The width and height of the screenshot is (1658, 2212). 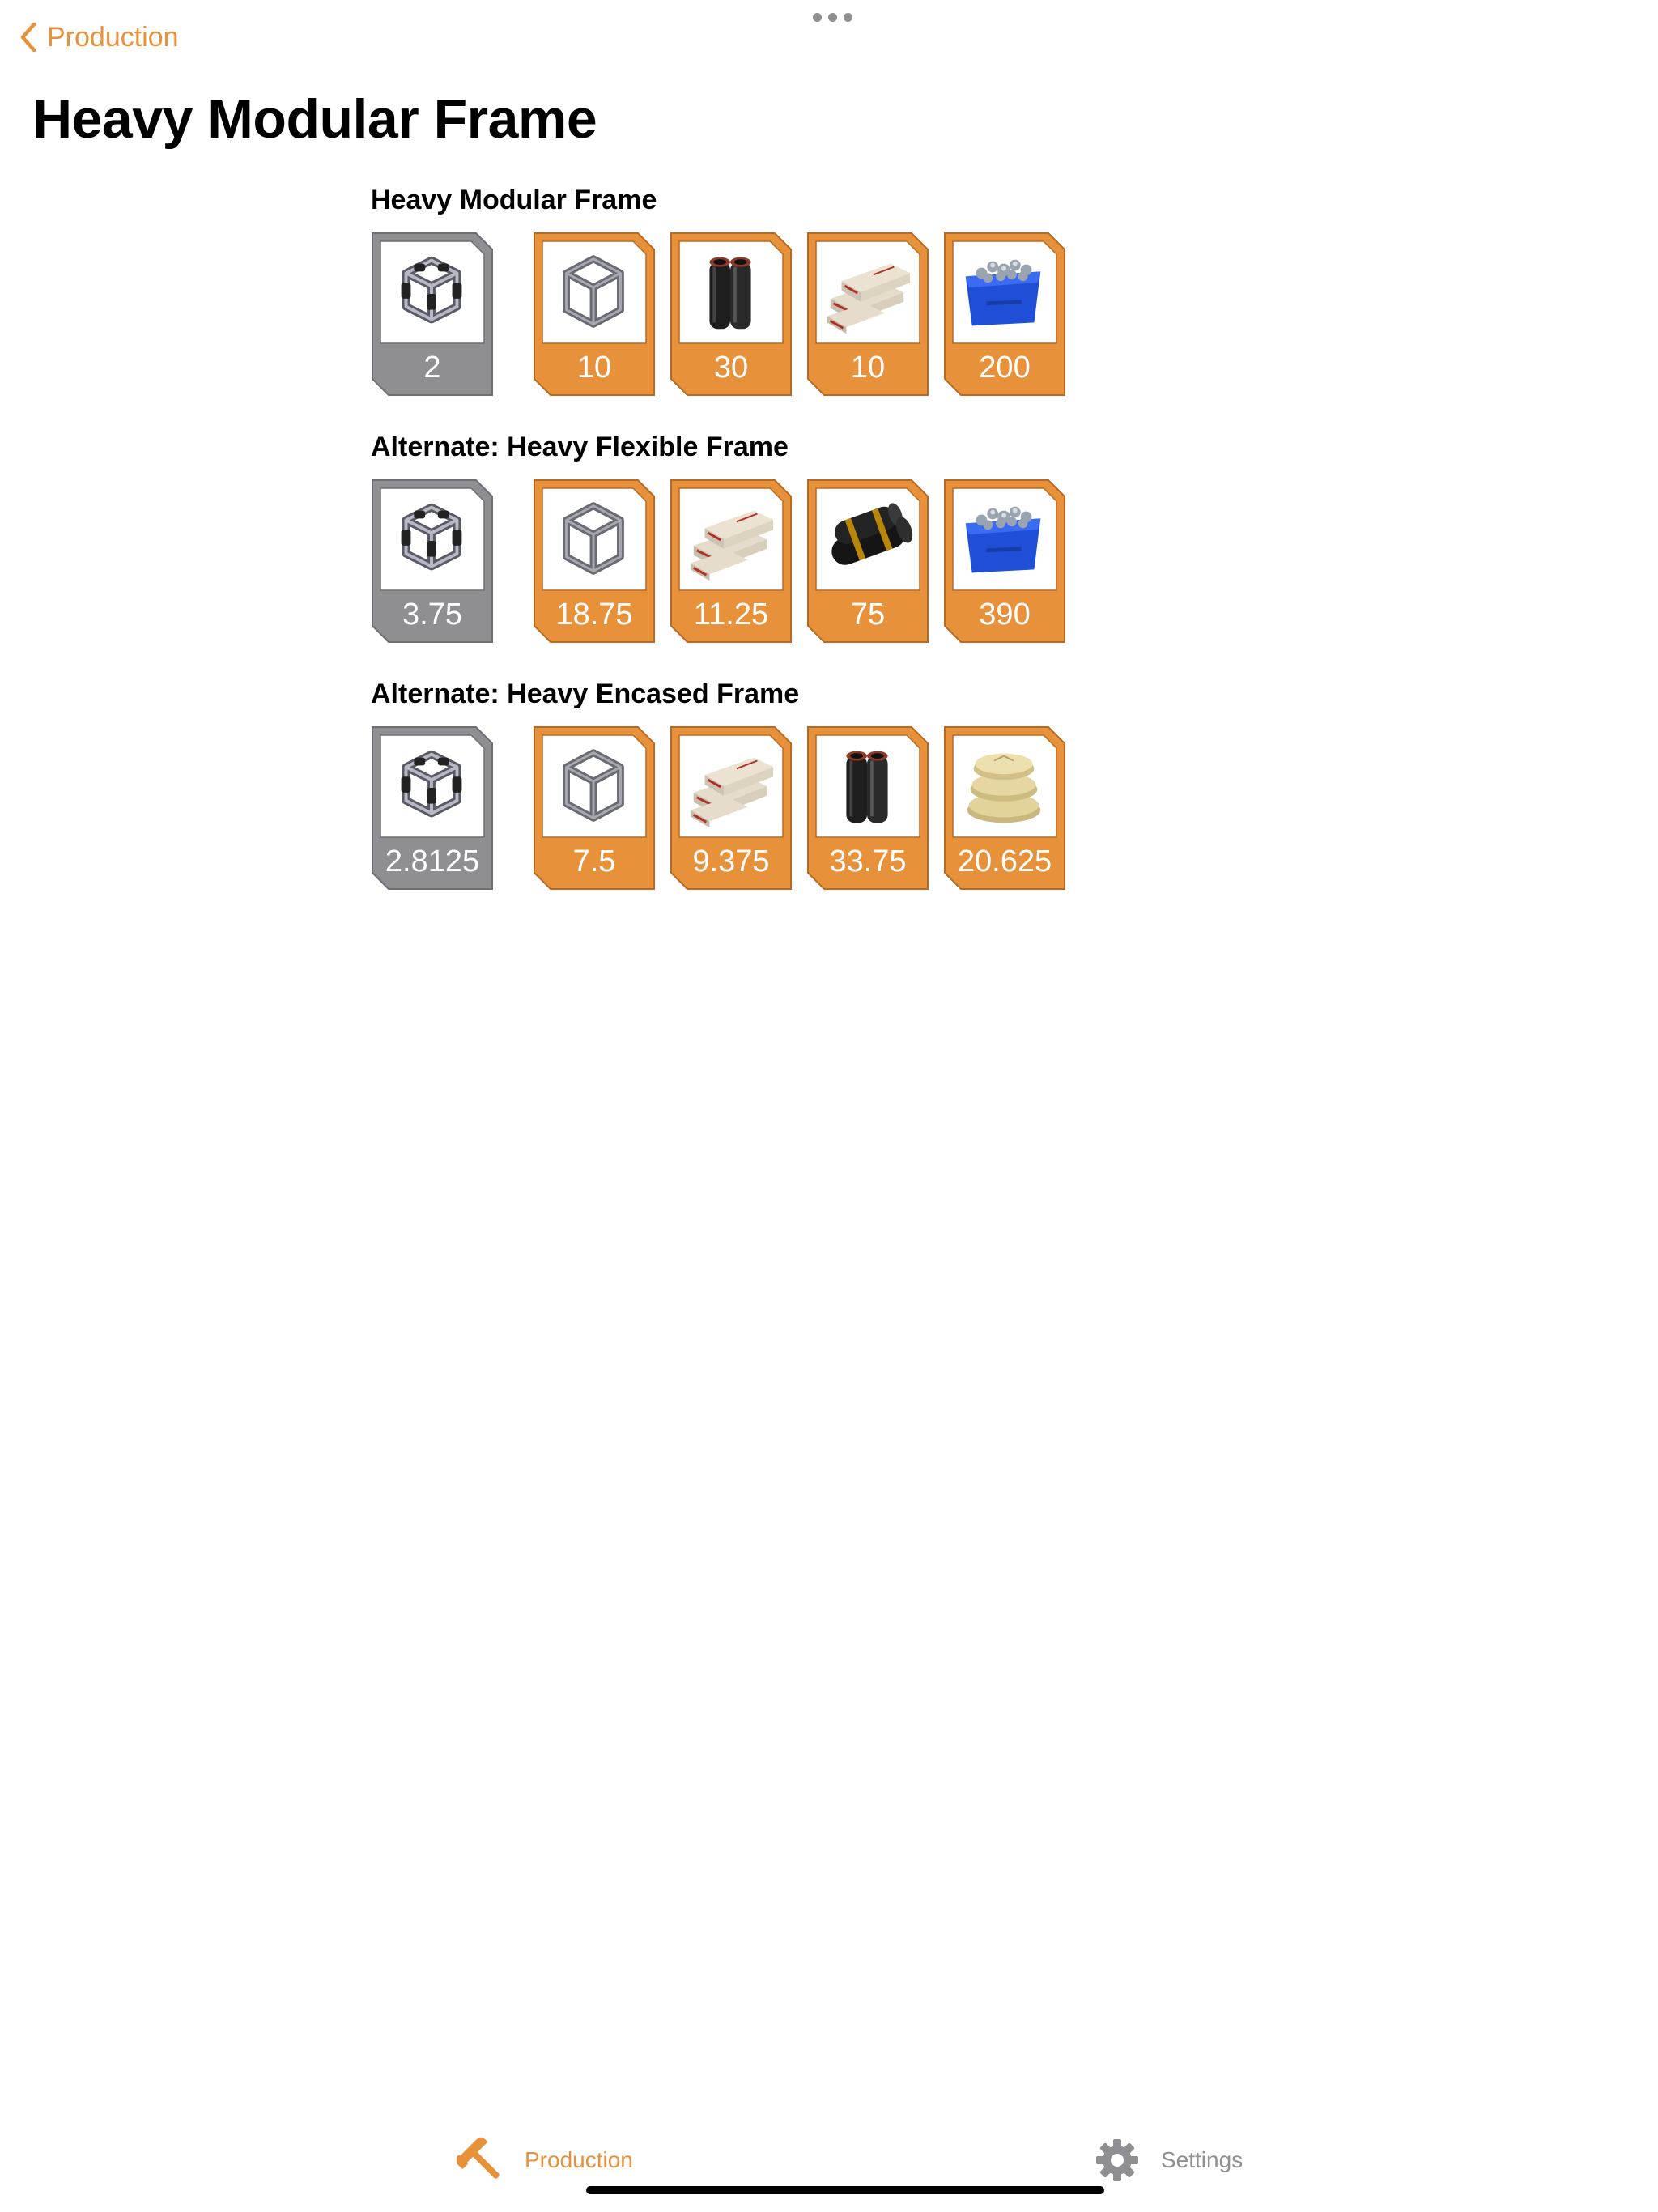 What do you see at coordinates (872, 534) in the screenshot?
I see `rubber-icon` at bounding box center [872, 534].